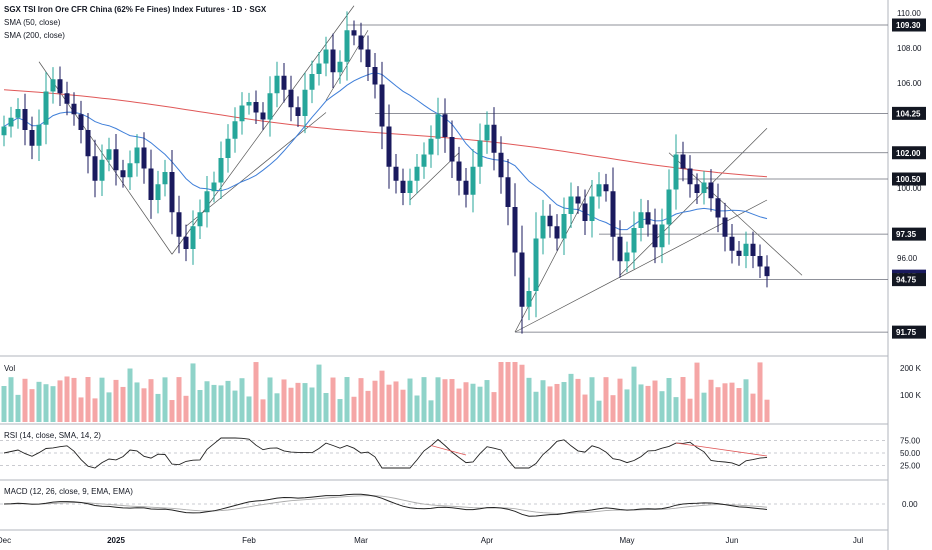 The width and height of the screenshot is (932, 550). I want to click on vol-pane-label: Vol, so click(10, 368).